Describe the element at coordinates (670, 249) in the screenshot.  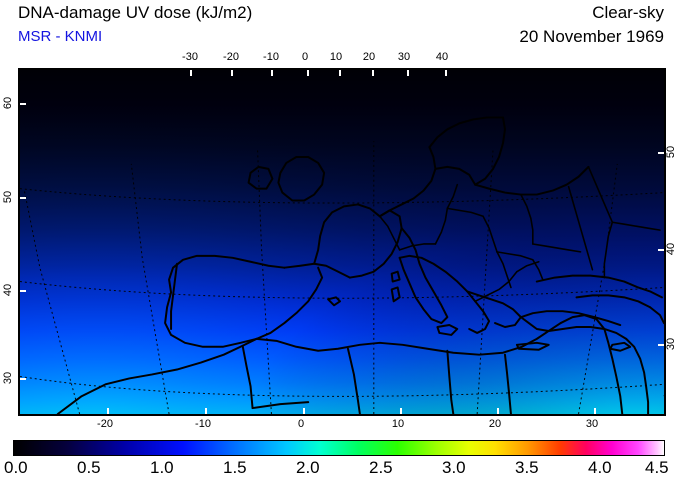
I see `axis-right-tick-label: 40` at that location.